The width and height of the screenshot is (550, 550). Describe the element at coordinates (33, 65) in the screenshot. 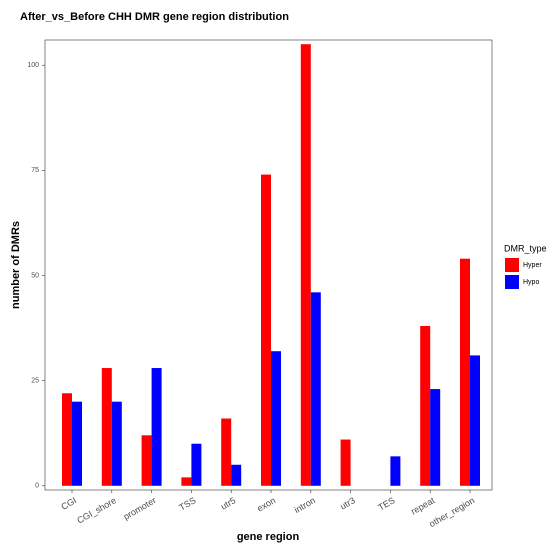

I see `y-tick-label: 100` at that location.